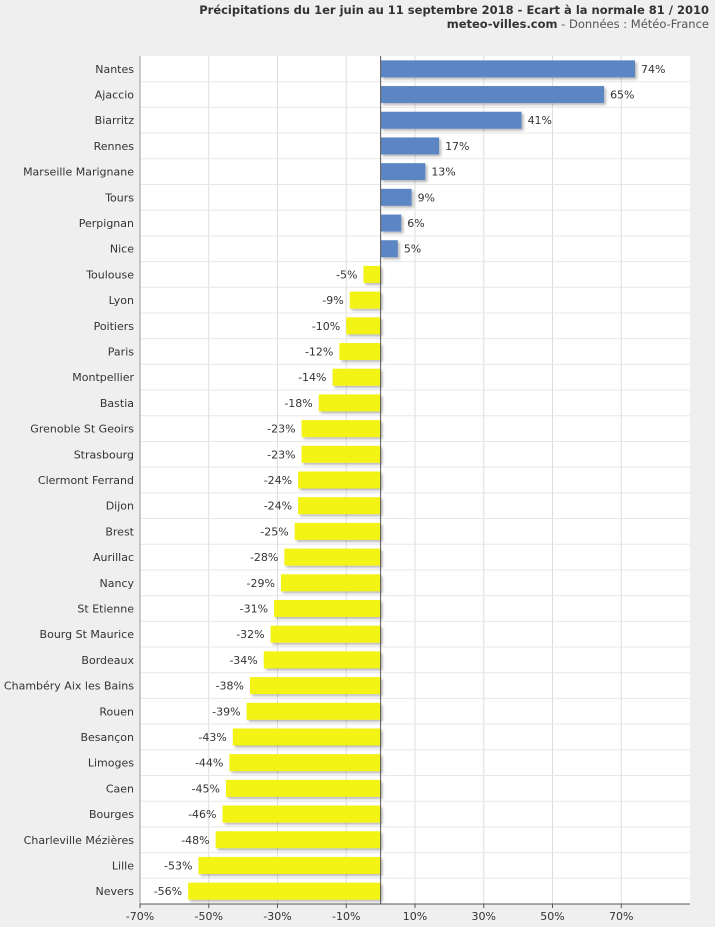  What do you see at coordinates (415, 916) in the screenshot?
I see `x-tick-label: 10%` at bounding box center [415, 916].